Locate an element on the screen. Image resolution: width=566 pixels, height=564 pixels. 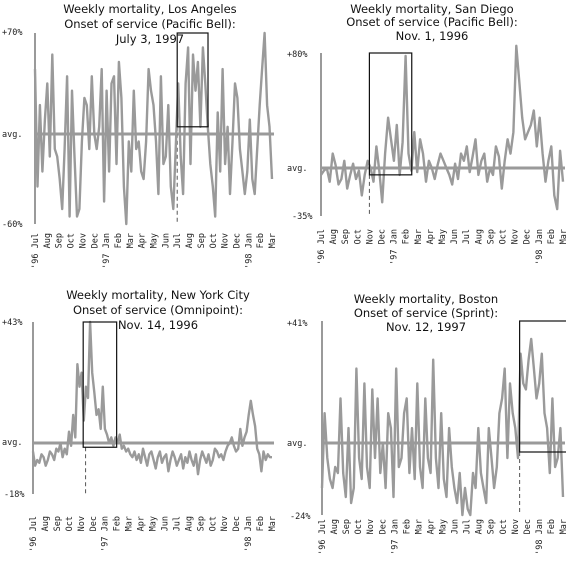
chart-title-line-1: Weekly mortality, New York City is located at coordinates (158, 295).